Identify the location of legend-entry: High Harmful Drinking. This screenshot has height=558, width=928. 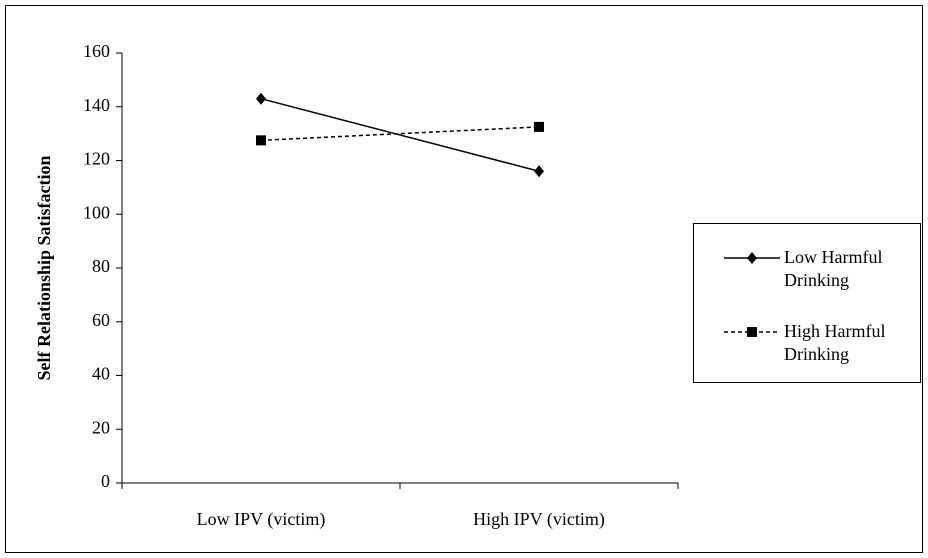
(823, 343).